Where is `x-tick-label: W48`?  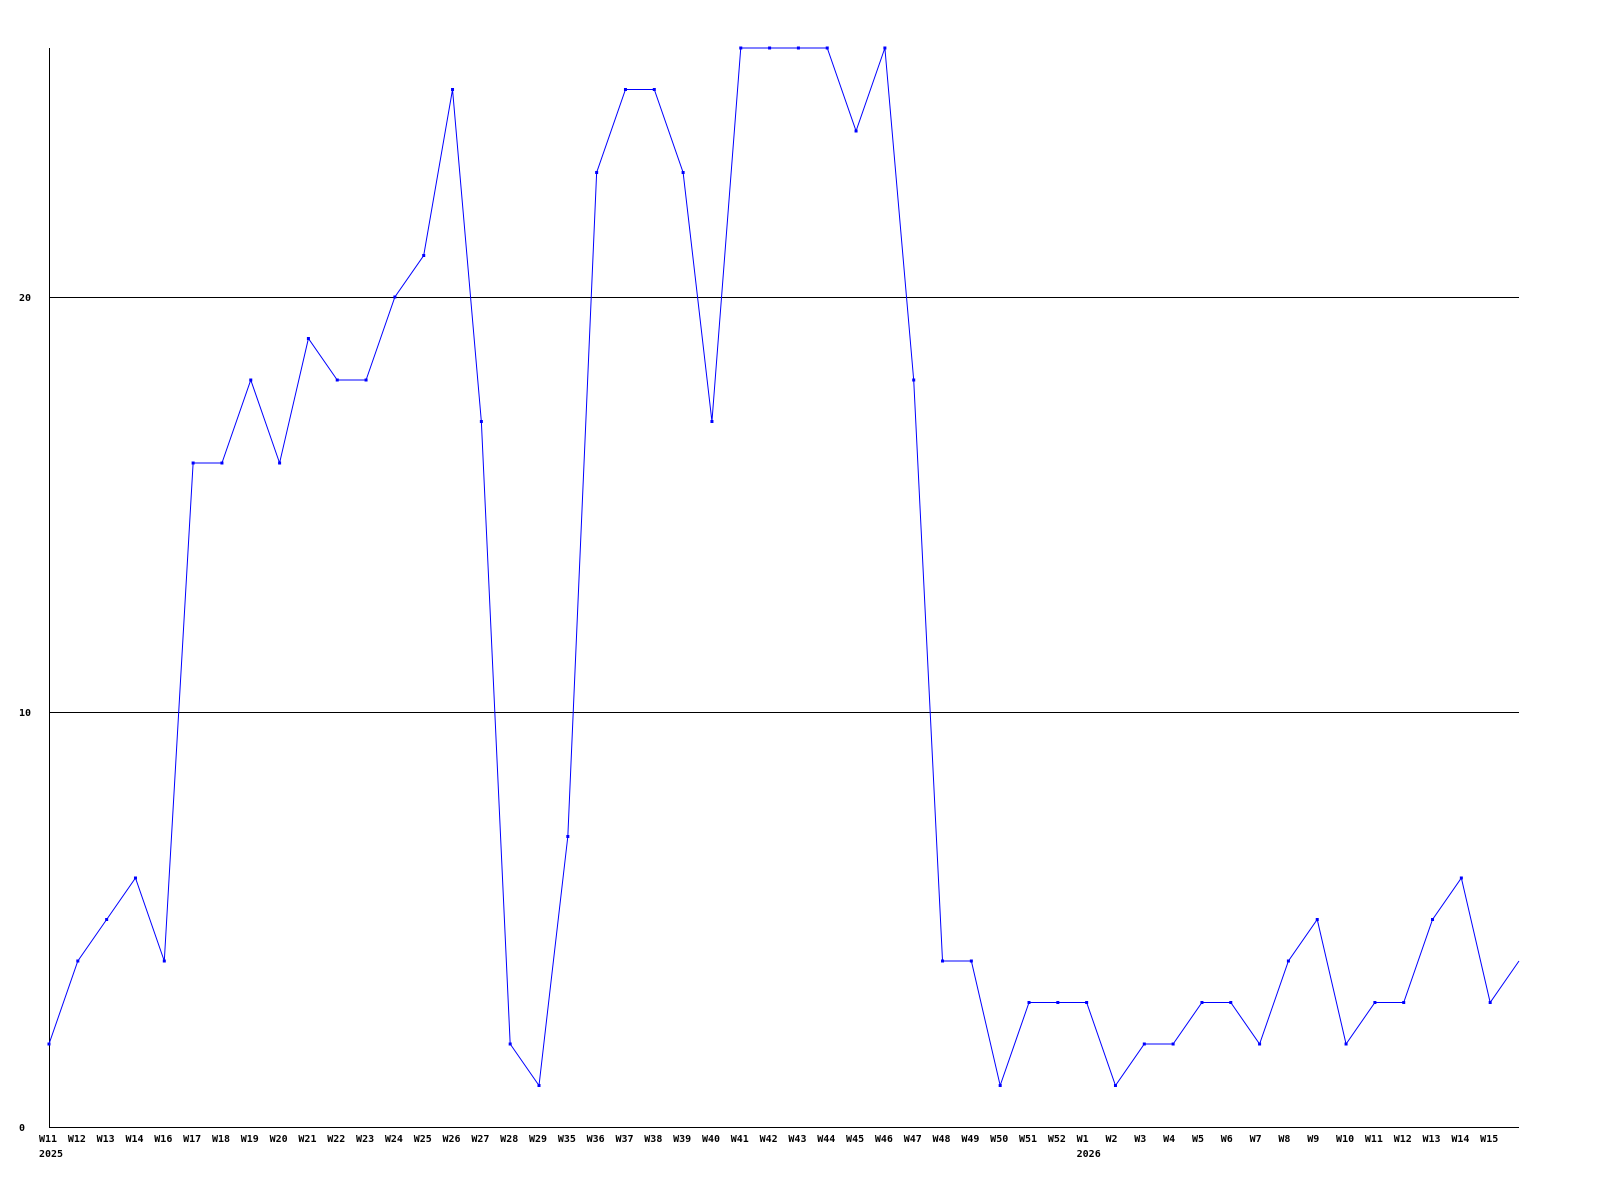 x-tick-label: W48 is located at coordinates (942, 1139).